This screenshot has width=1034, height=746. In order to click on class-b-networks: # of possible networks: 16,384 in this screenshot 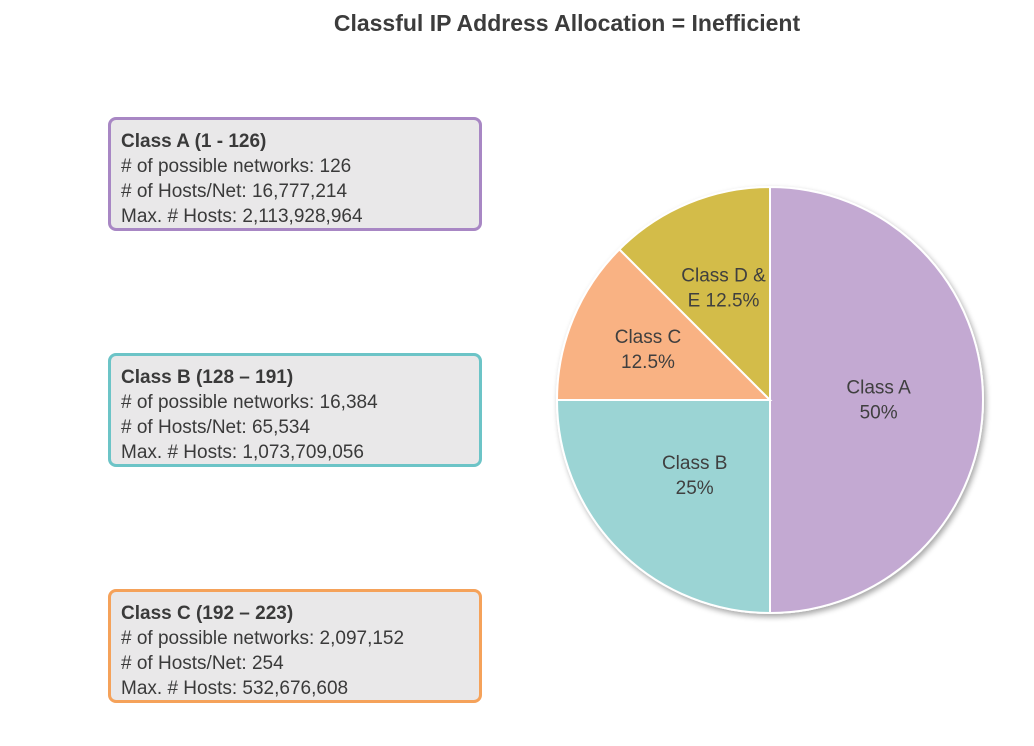, I will do `click(249, 402)`.